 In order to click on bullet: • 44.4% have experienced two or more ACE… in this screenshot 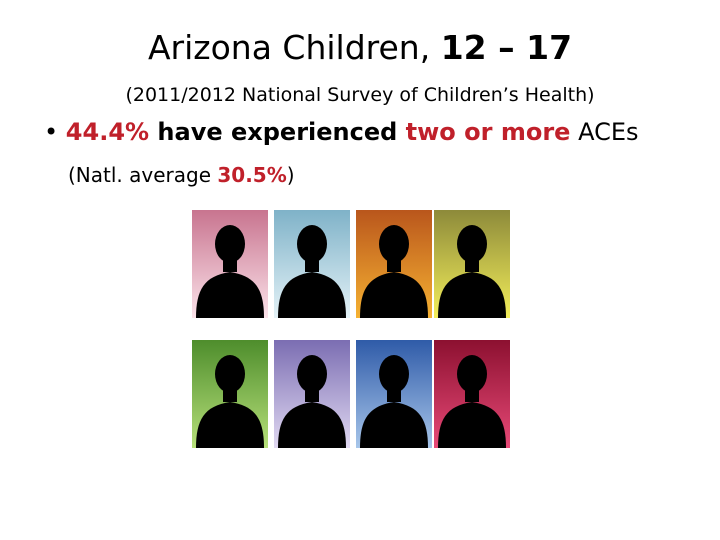, I will do `click(341, 132)`.